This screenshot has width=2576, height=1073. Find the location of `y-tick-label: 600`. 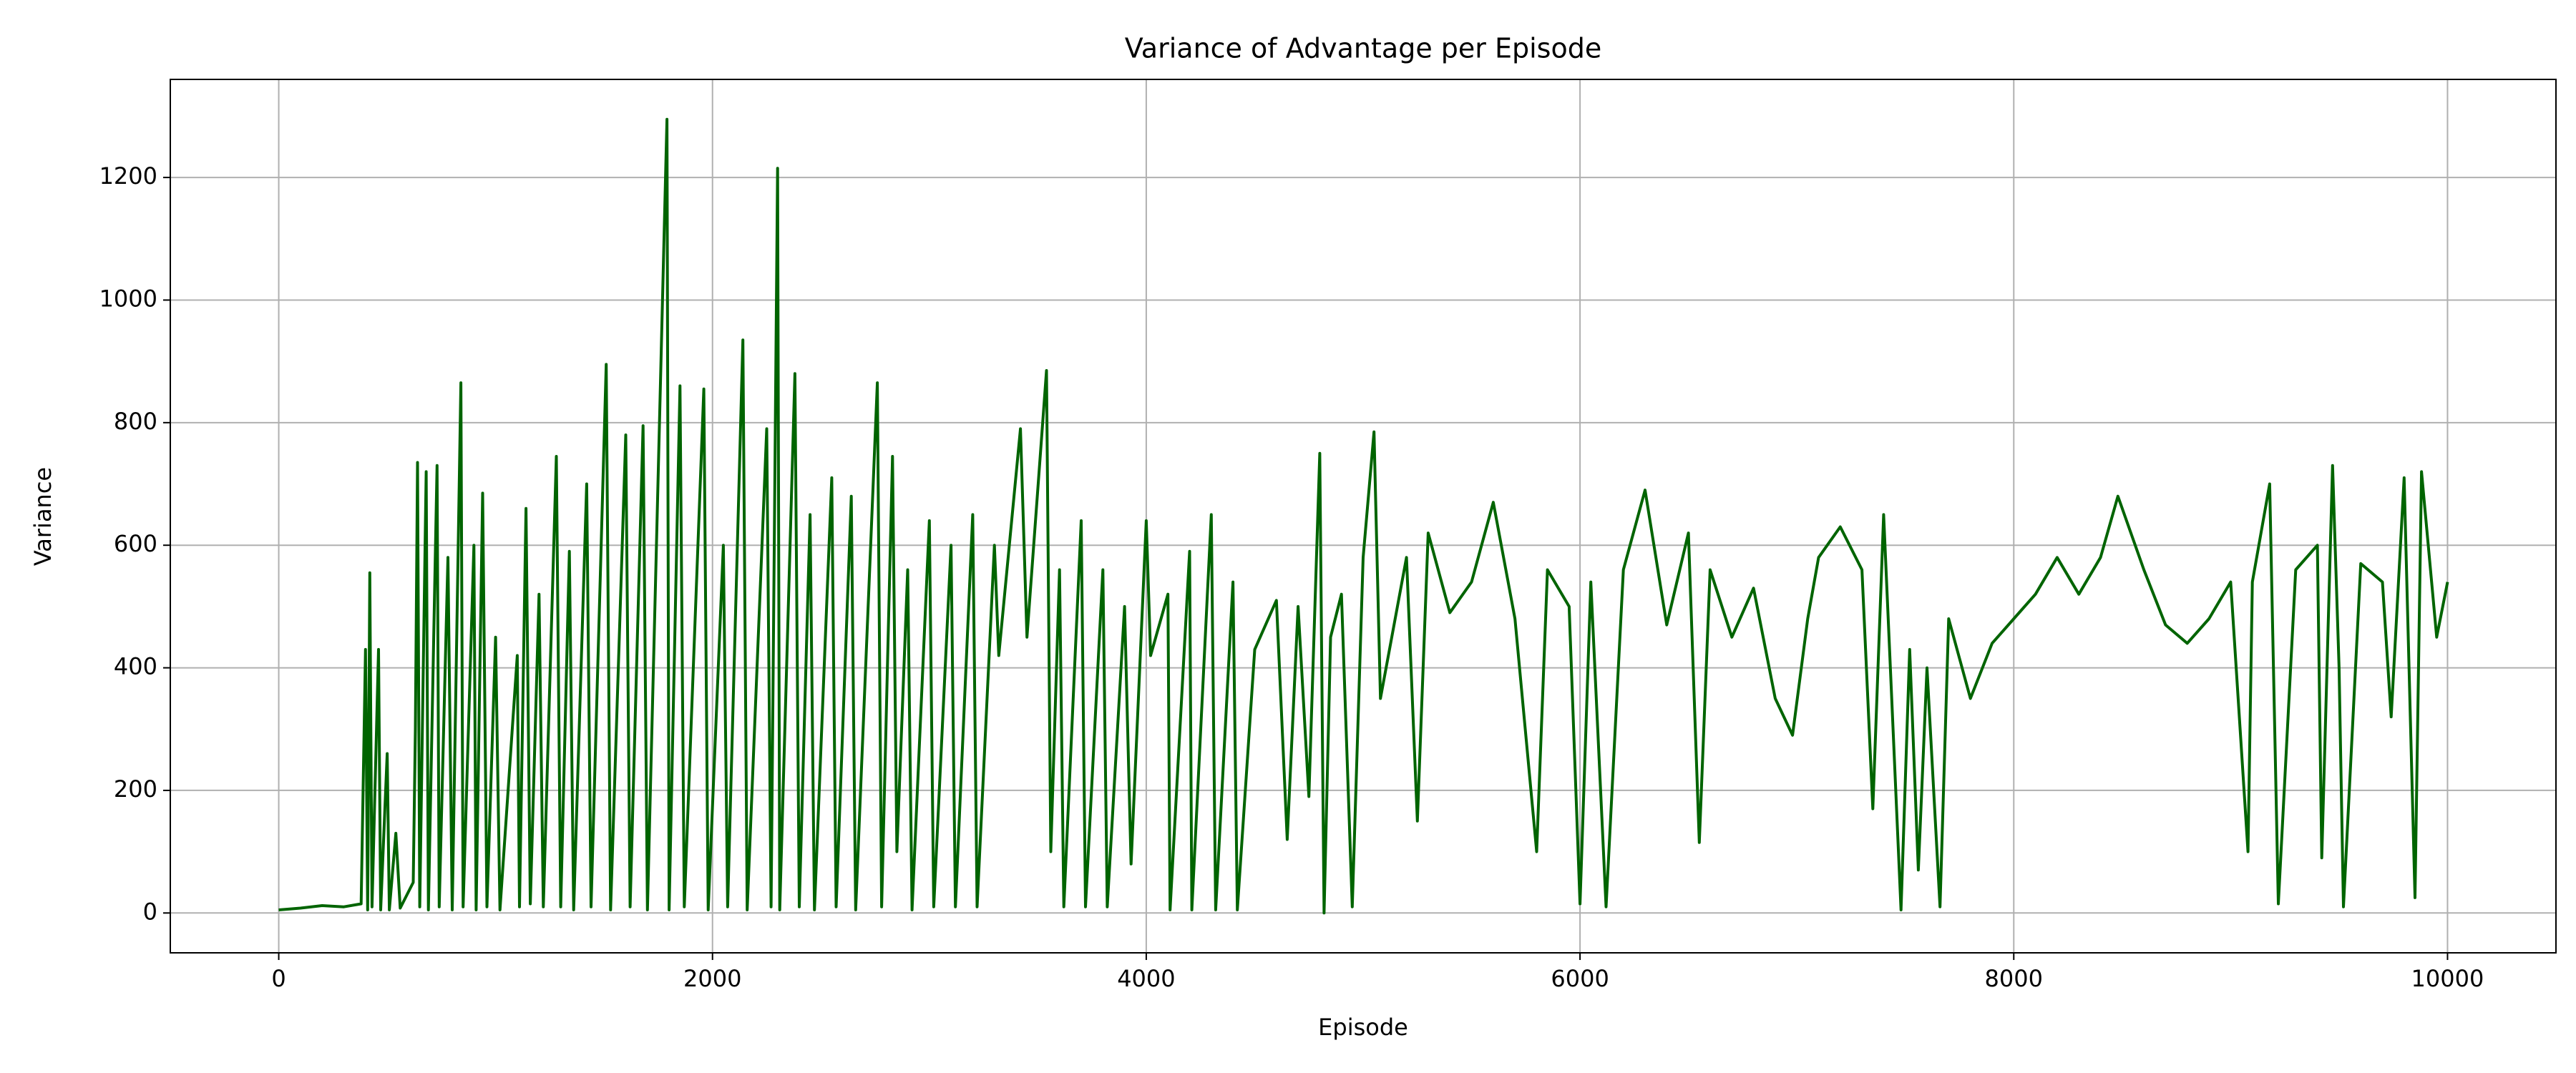

y-tick-label: 600 is located at coordinates (135, 543).